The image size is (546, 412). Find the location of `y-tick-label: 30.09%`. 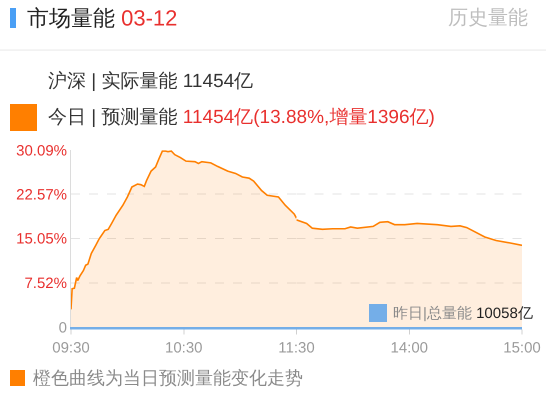

y-tick-label: 30.09% is located at coordinates (41, 151).